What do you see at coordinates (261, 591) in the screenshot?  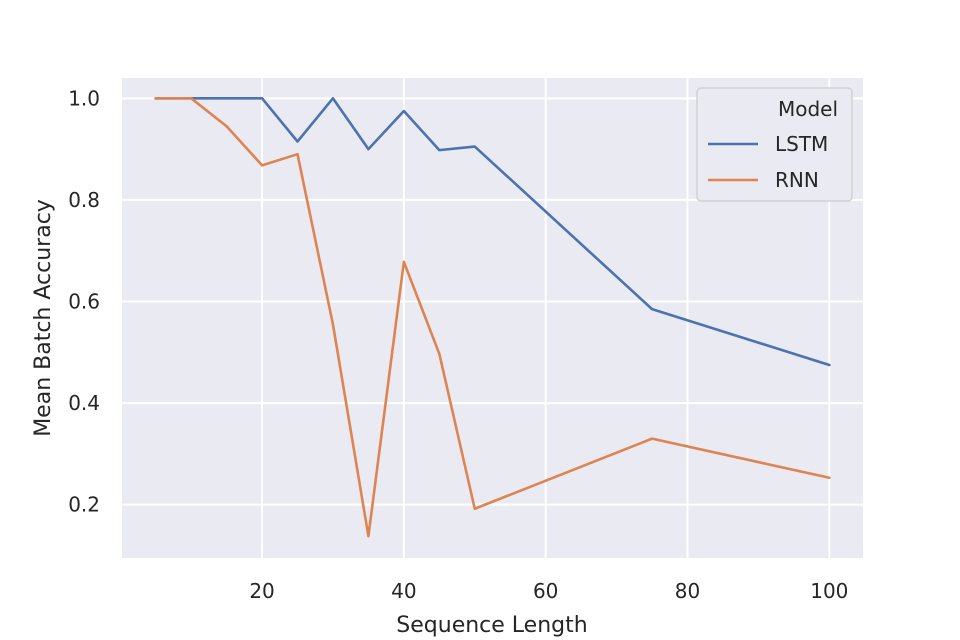 I see `x-tick-label: 20` at bounding box center [261, 591].